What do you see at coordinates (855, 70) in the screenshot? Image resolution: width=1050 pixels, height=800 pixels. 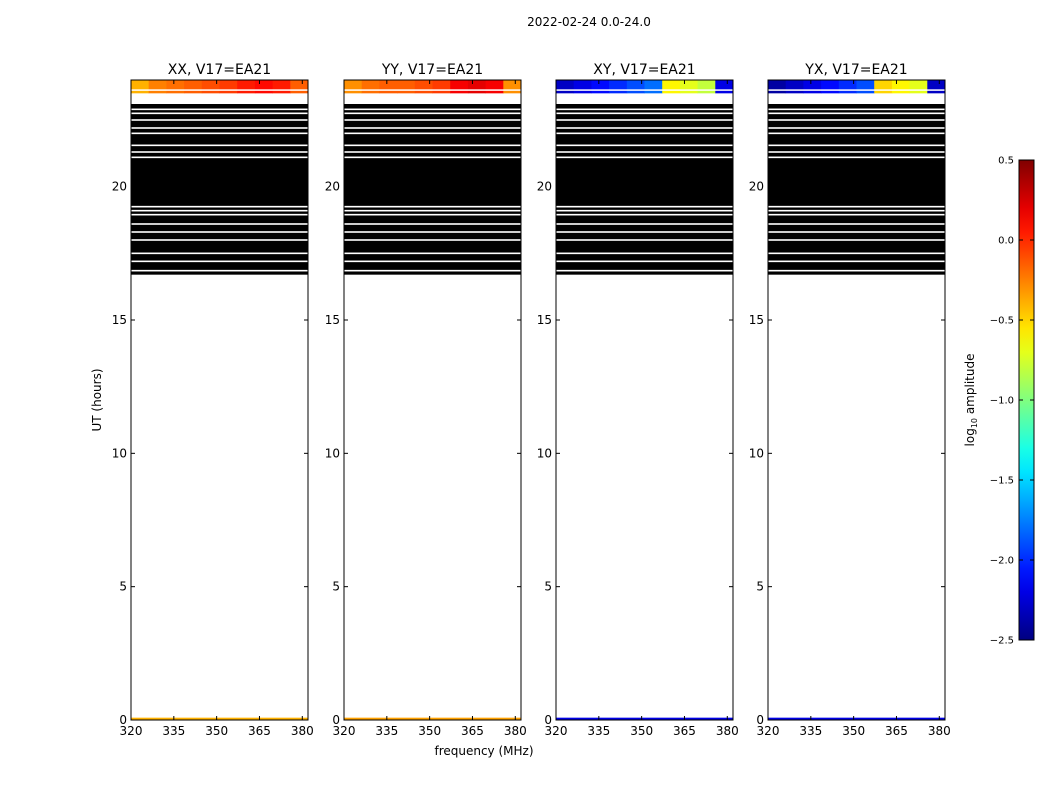 I see `panel-title: YX, V17=EA21` at bounding box center [855, 70].